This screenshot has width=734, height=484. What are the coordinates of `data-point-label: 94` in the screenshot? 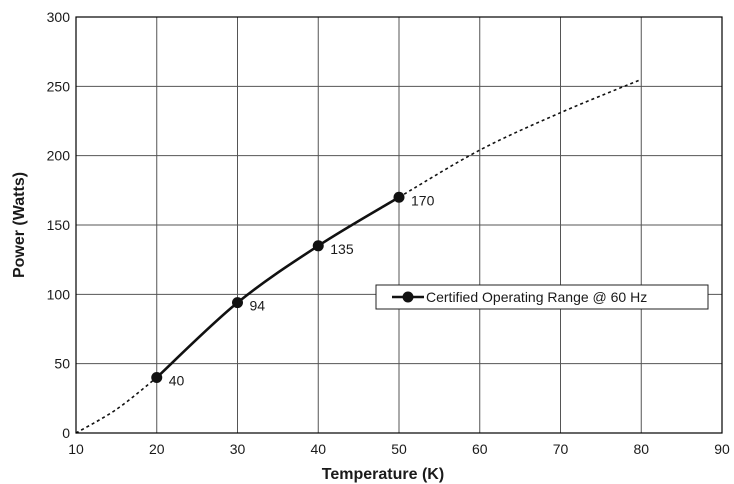 It's located at (258, 306).